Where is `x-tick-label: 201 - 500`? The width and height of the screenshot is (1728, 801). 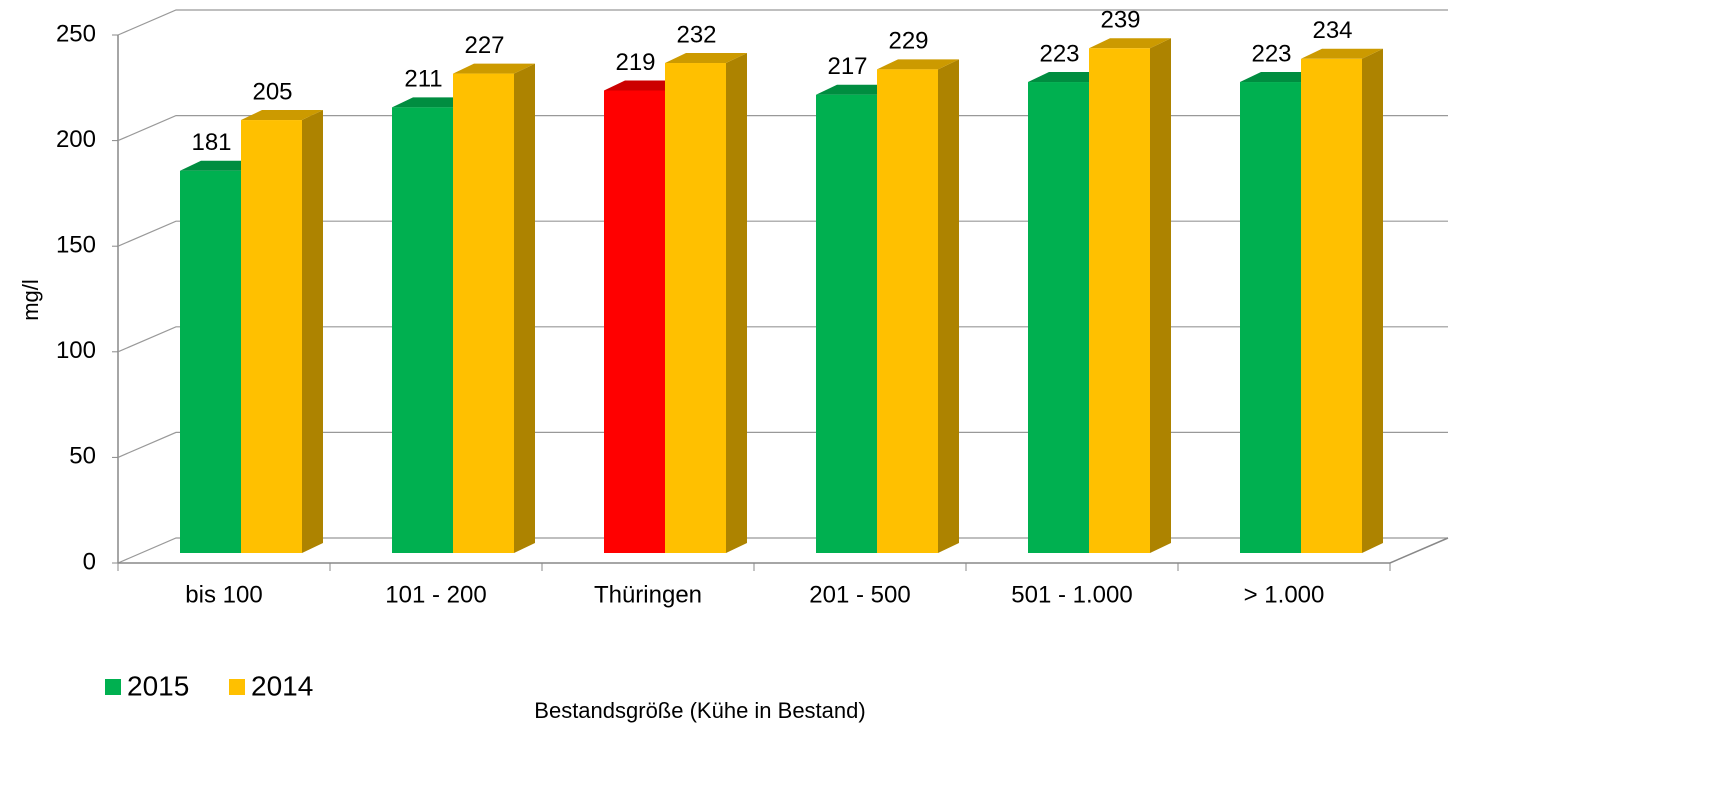 x-tick-label: 201 - 500 is located at coordinates (859, 594).